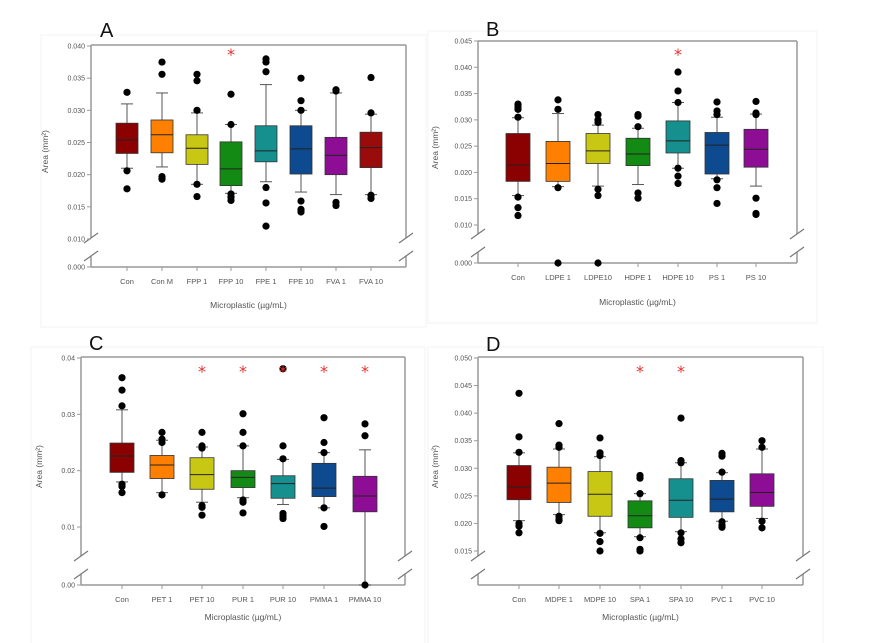  What do you see at coordinates (68, 471) in the screenshot?
I see `y-tick-label: 0.02` at bounding box center [68, 471].